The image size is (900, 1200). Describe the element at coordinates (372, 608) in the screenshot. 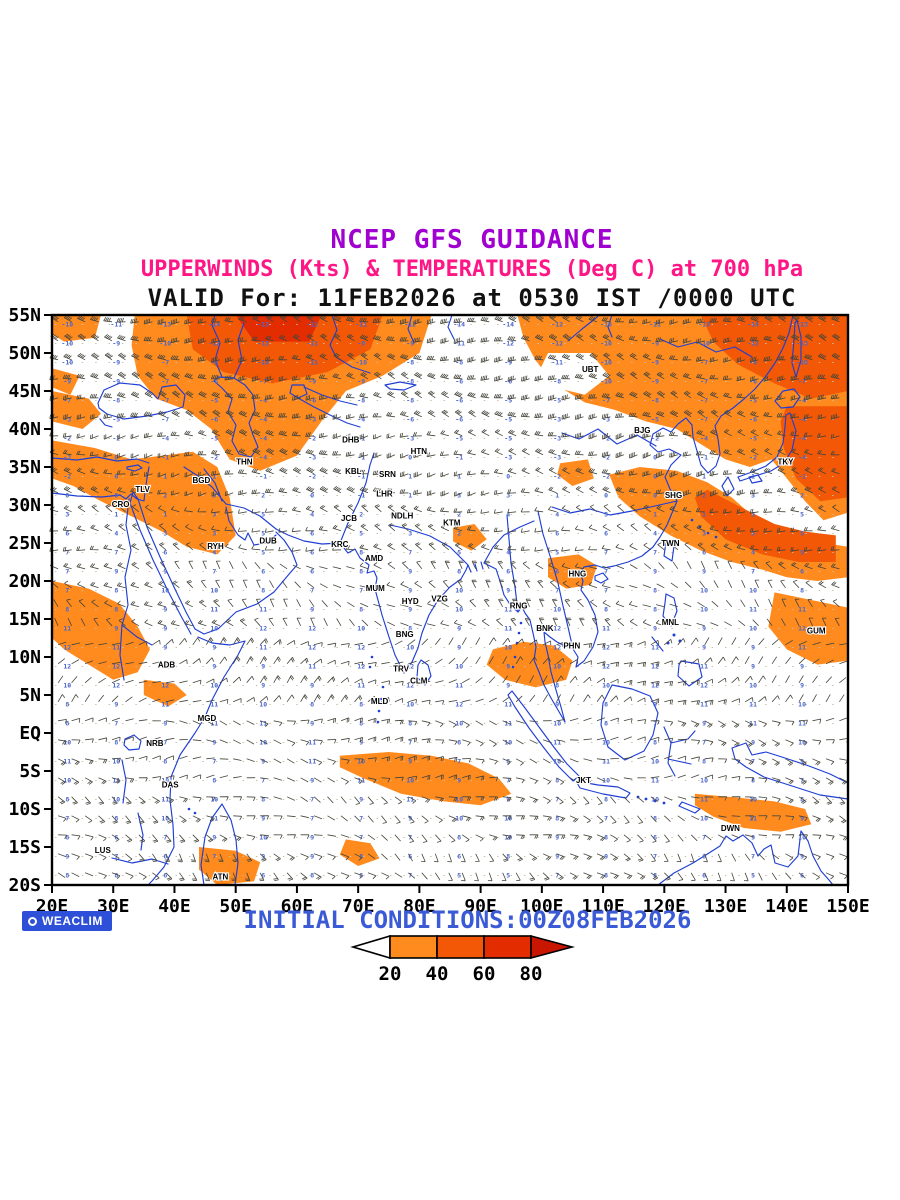

I see `coastline-india-west` at that location.